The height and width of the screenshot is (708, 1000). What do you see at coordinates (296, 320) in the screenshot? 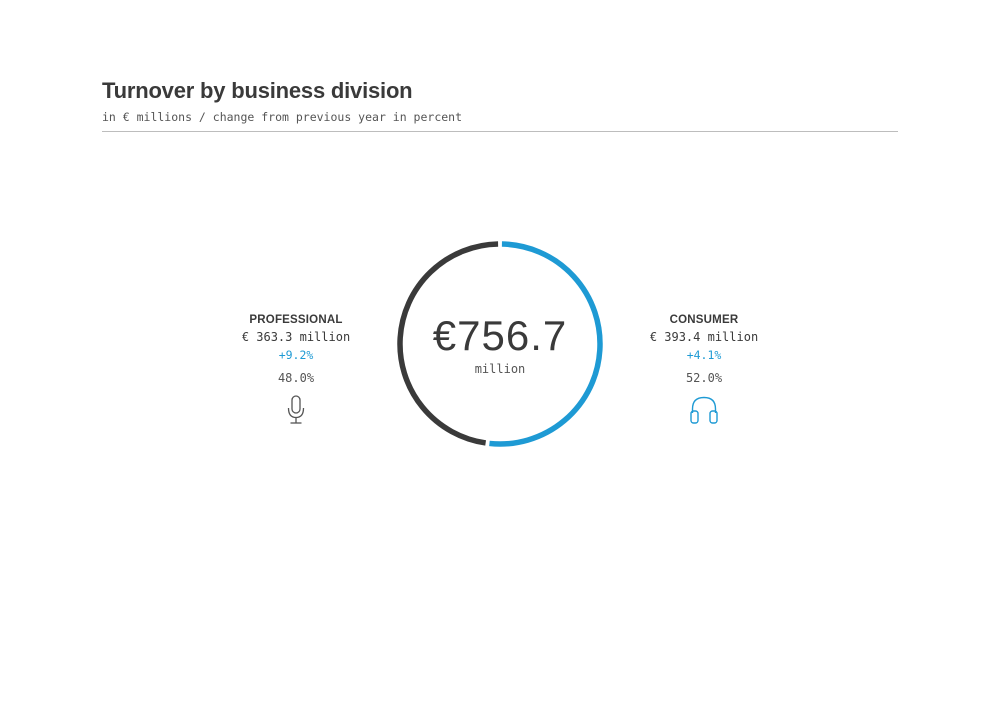
I see `segment-label: PROFESSIONAL` at bounding box center [296, 320].